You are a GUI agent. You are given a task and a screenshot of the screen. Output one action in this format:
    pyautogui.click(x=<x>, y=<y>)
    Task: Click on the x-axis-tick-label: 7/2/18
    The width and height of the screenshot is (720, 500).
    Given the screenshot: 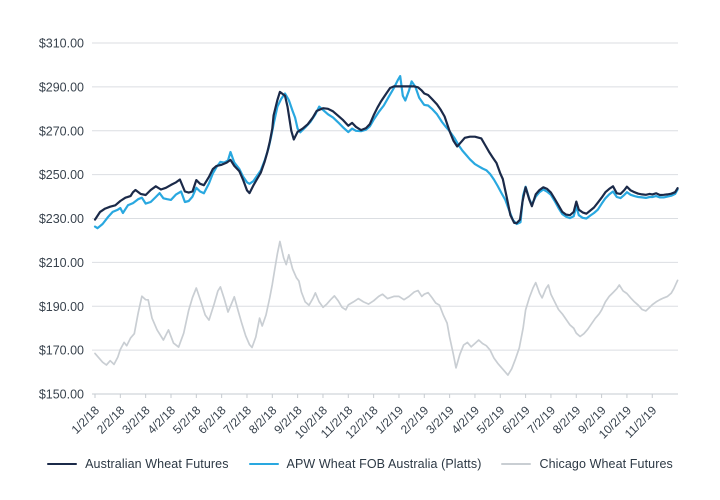 What is the action you would take?
    pyautogui.click(x=238, y=420)
    